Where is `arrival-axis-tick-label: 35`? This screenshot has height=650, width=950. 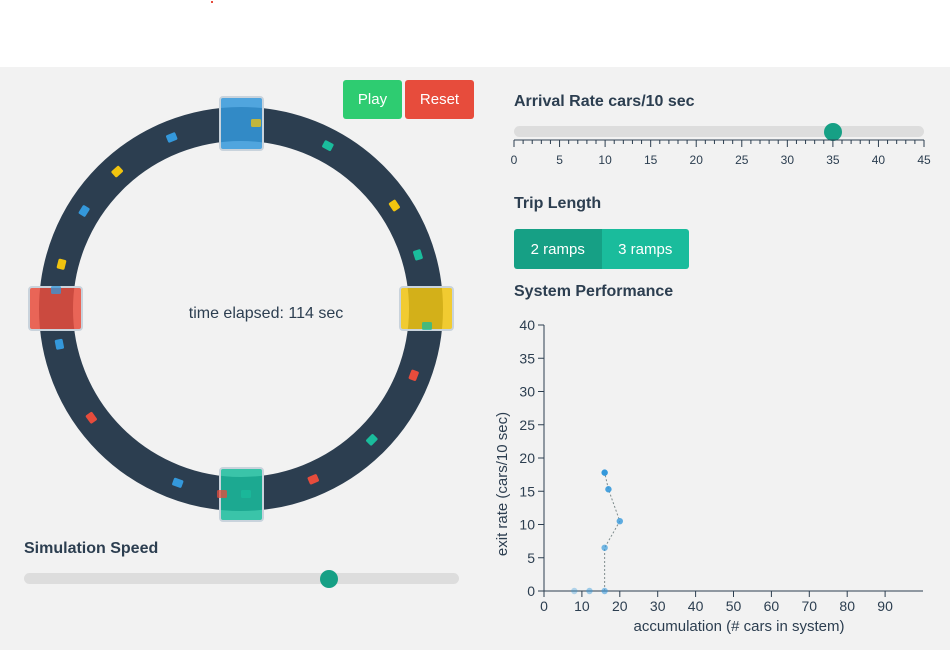
arrival-axis-tick-label: 35 is located at coordinates (833, 160).